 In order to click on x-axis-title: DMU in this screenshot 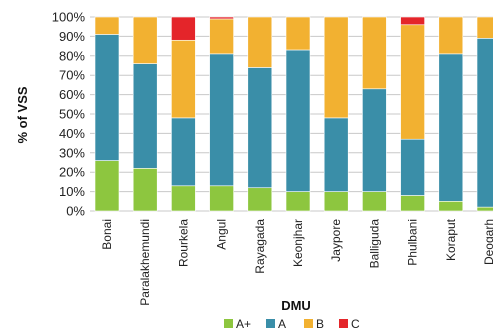, I will do `click(296, 305)`.